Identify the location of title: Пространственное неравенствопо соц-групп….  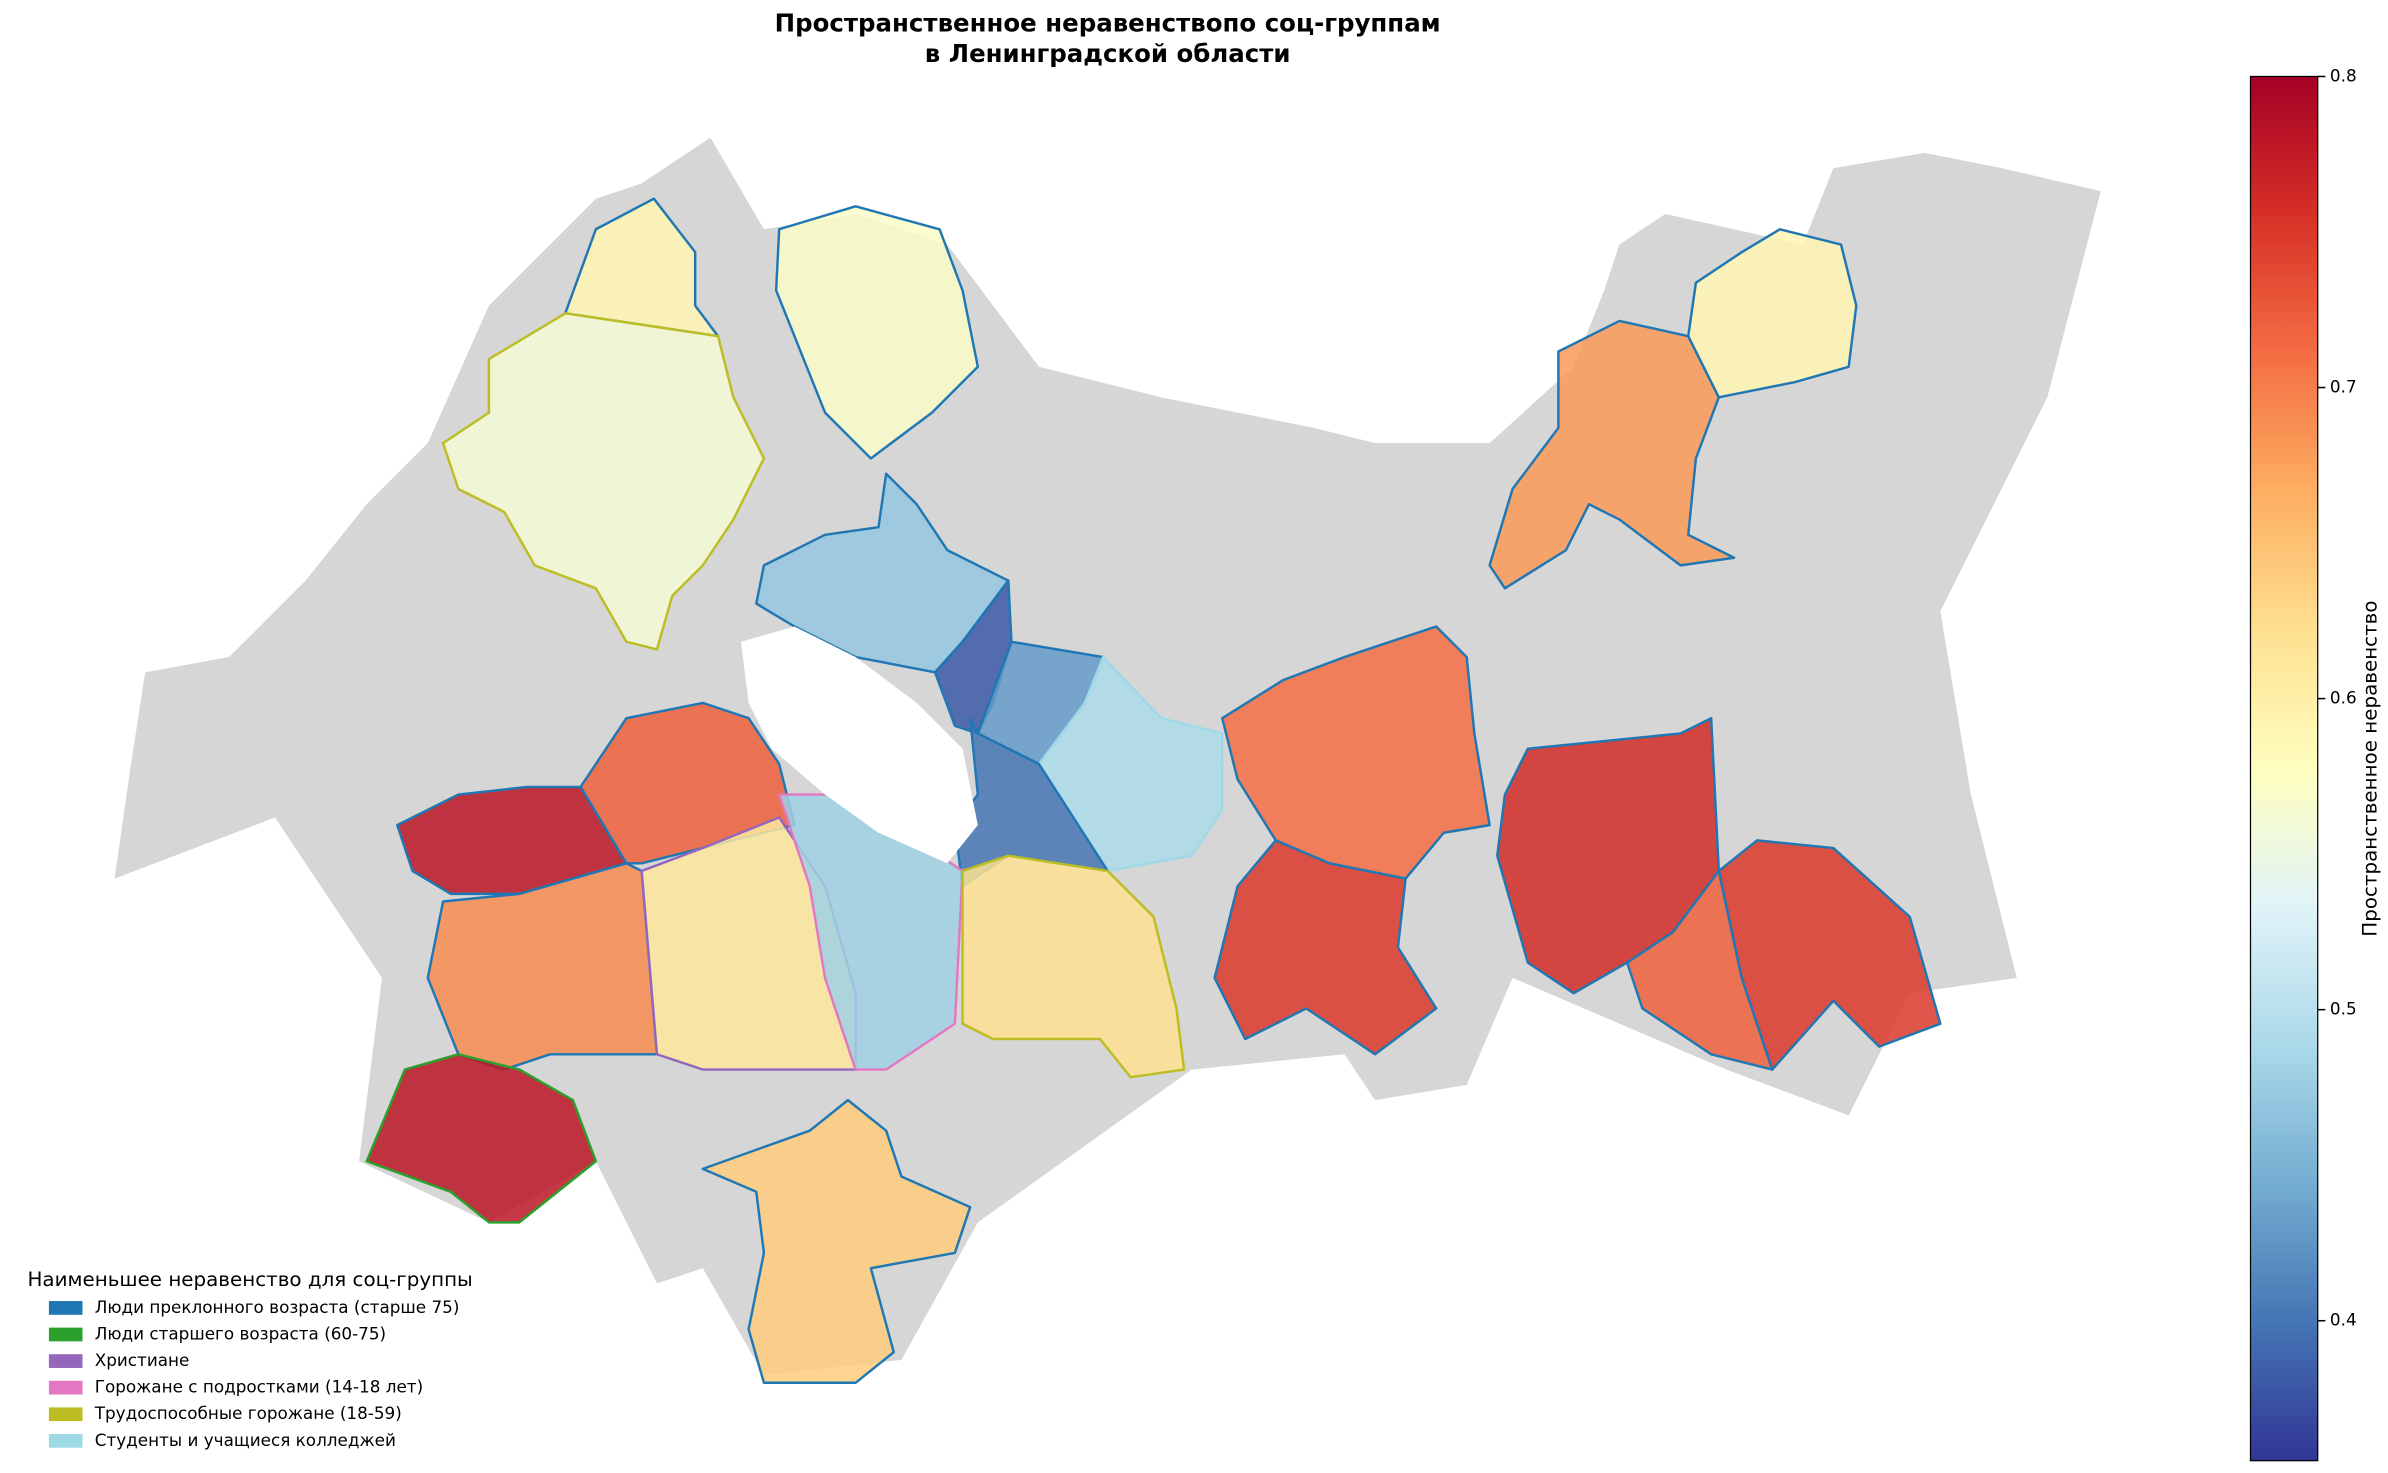
(1108, 23).